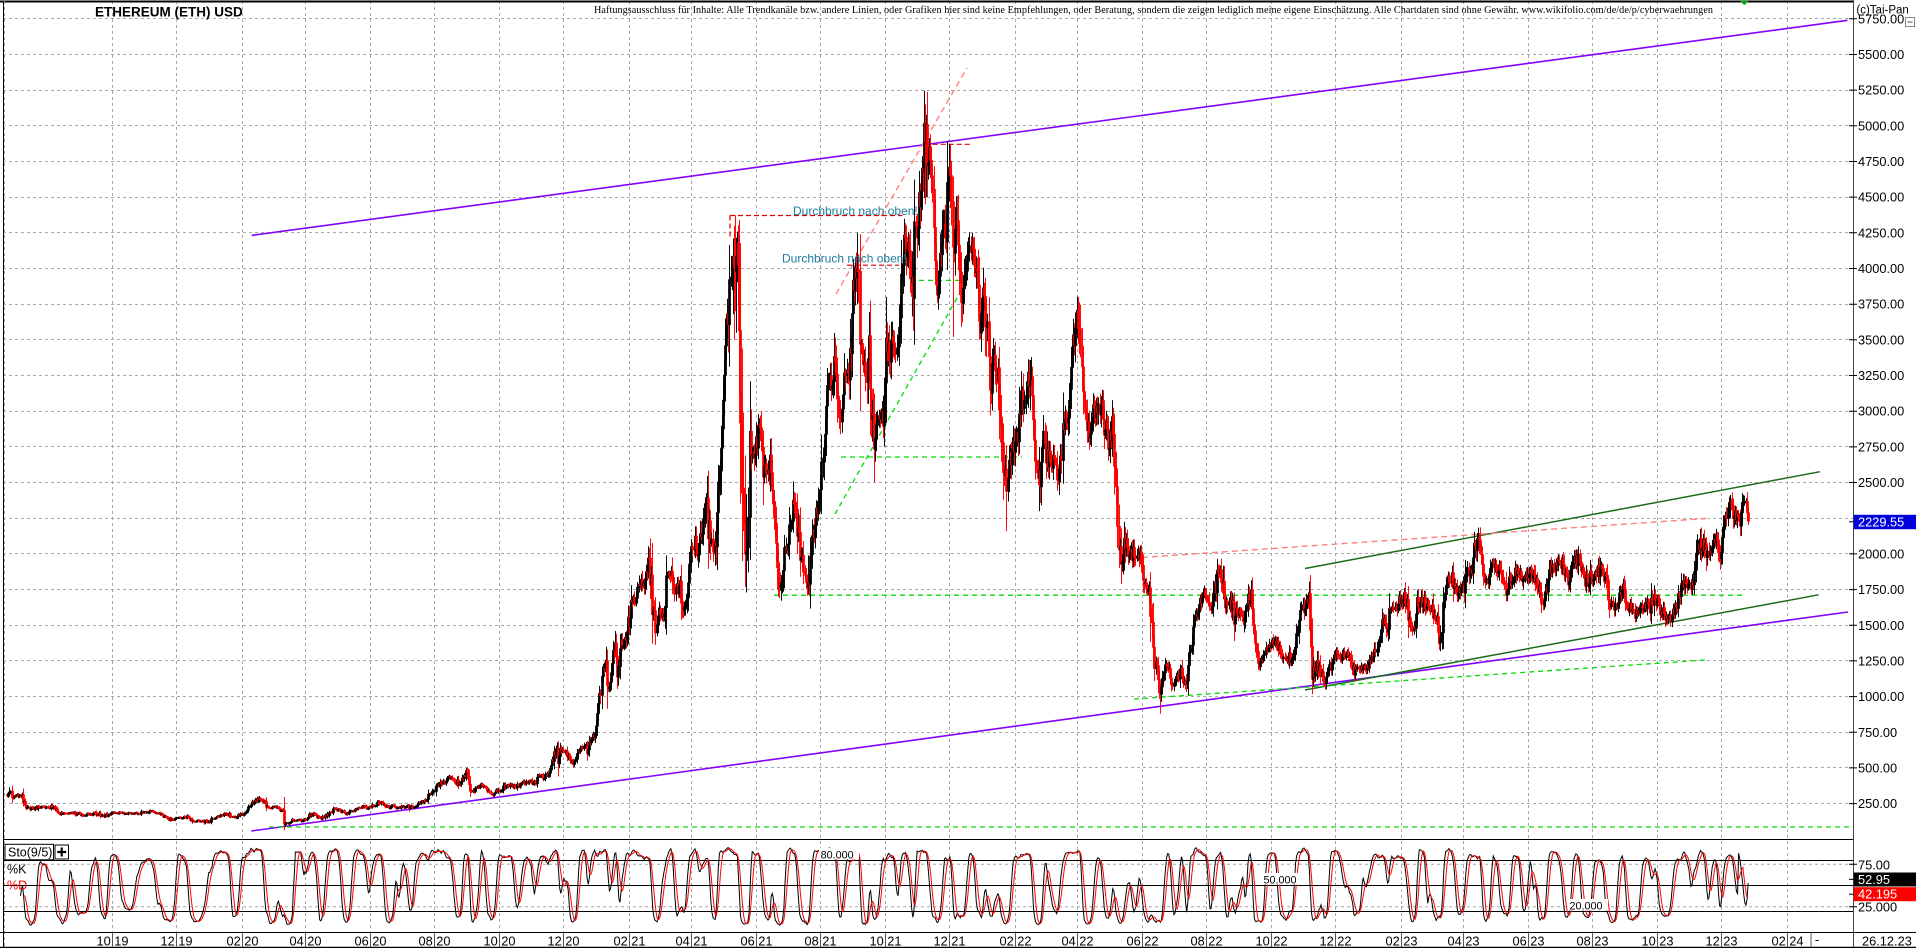 Image resolution: width=1916 pixels, height=948 pixels. What do you see at coordinates (17, 886) in the screenshot?
I see `svg-text: %D` at bounding box center [17, 886].